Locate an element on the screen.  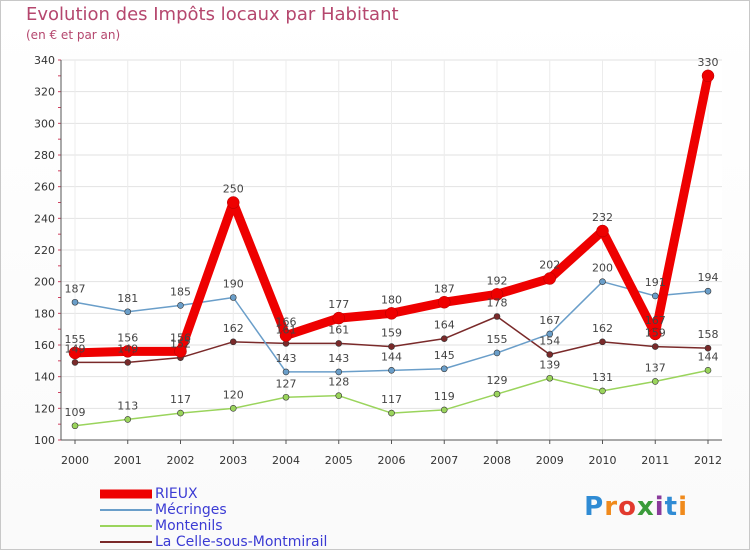
point-rieux-2003 is located at coordinates (233, 202).